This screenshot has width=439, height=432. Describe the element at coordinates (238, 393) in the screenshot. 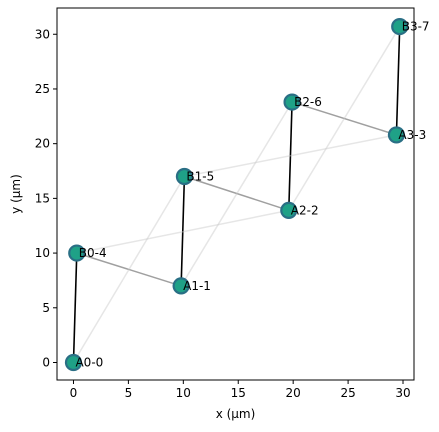

I see `x-tick-label: 15` at that location.